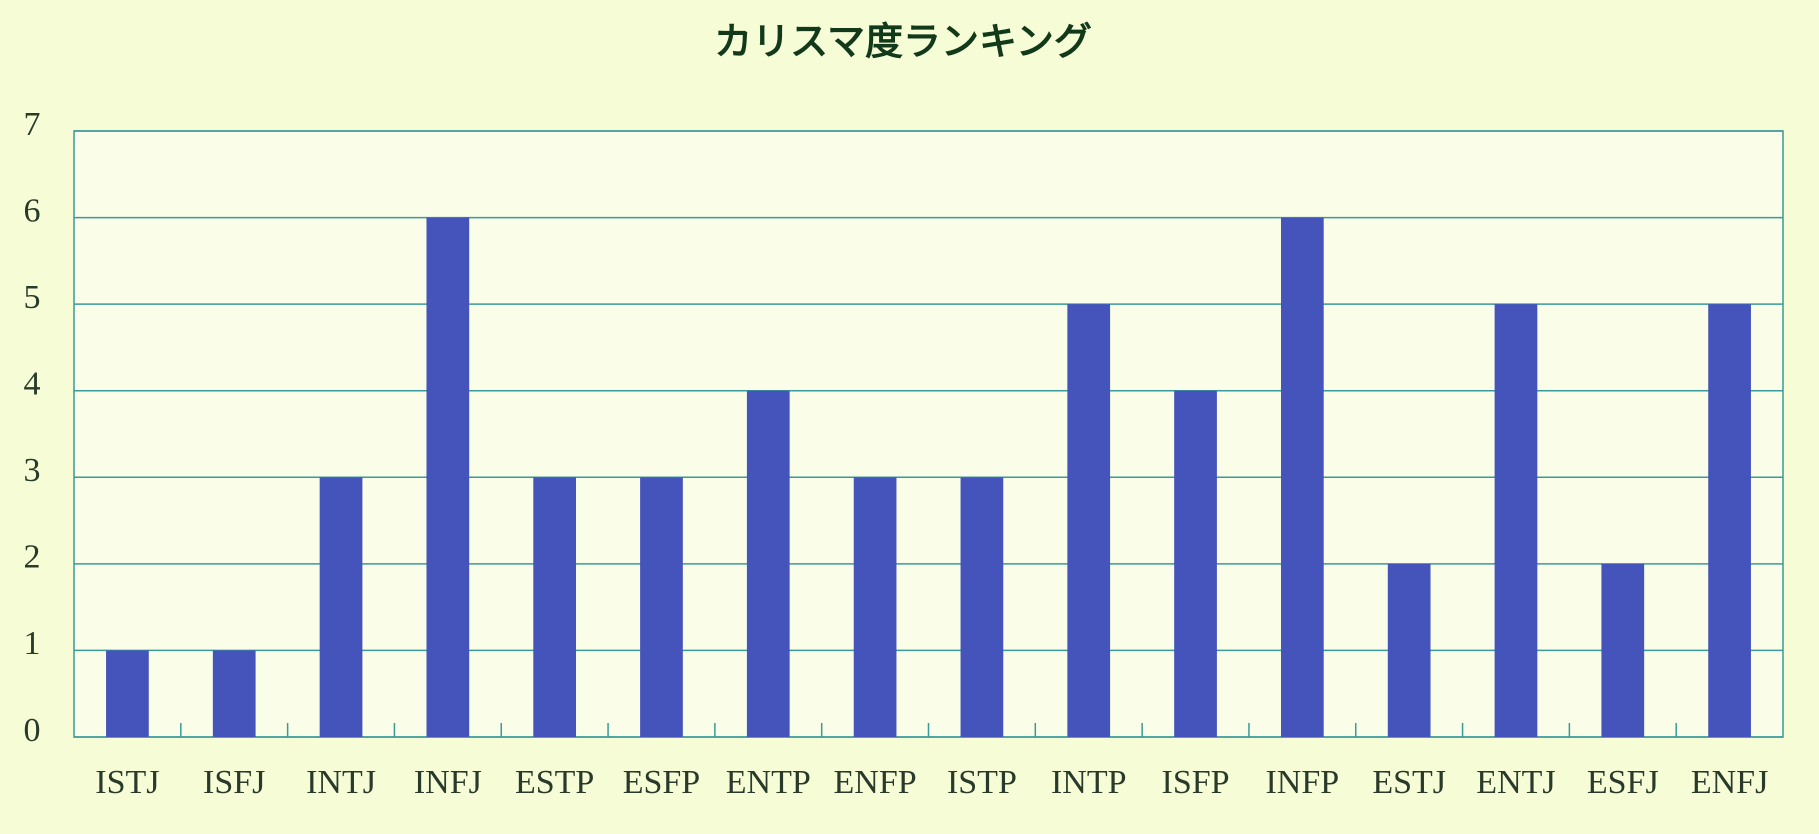 This screenshot has width=1819, height=834. Describe the element at coordinates (234, 782) in the screenshot. I see `x-tick-label: ISFJ` at that location.